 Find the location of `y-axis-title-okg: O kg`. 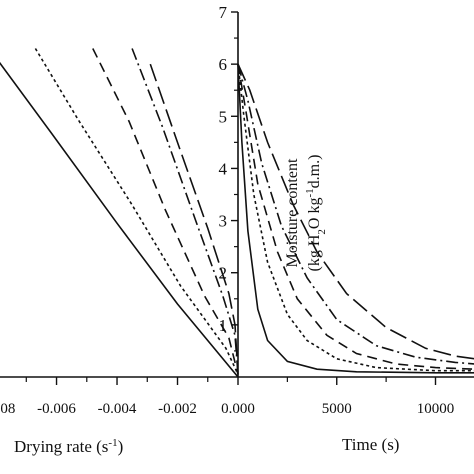

y-axis-title-okg: O kg is located at coordinates (314, 214).